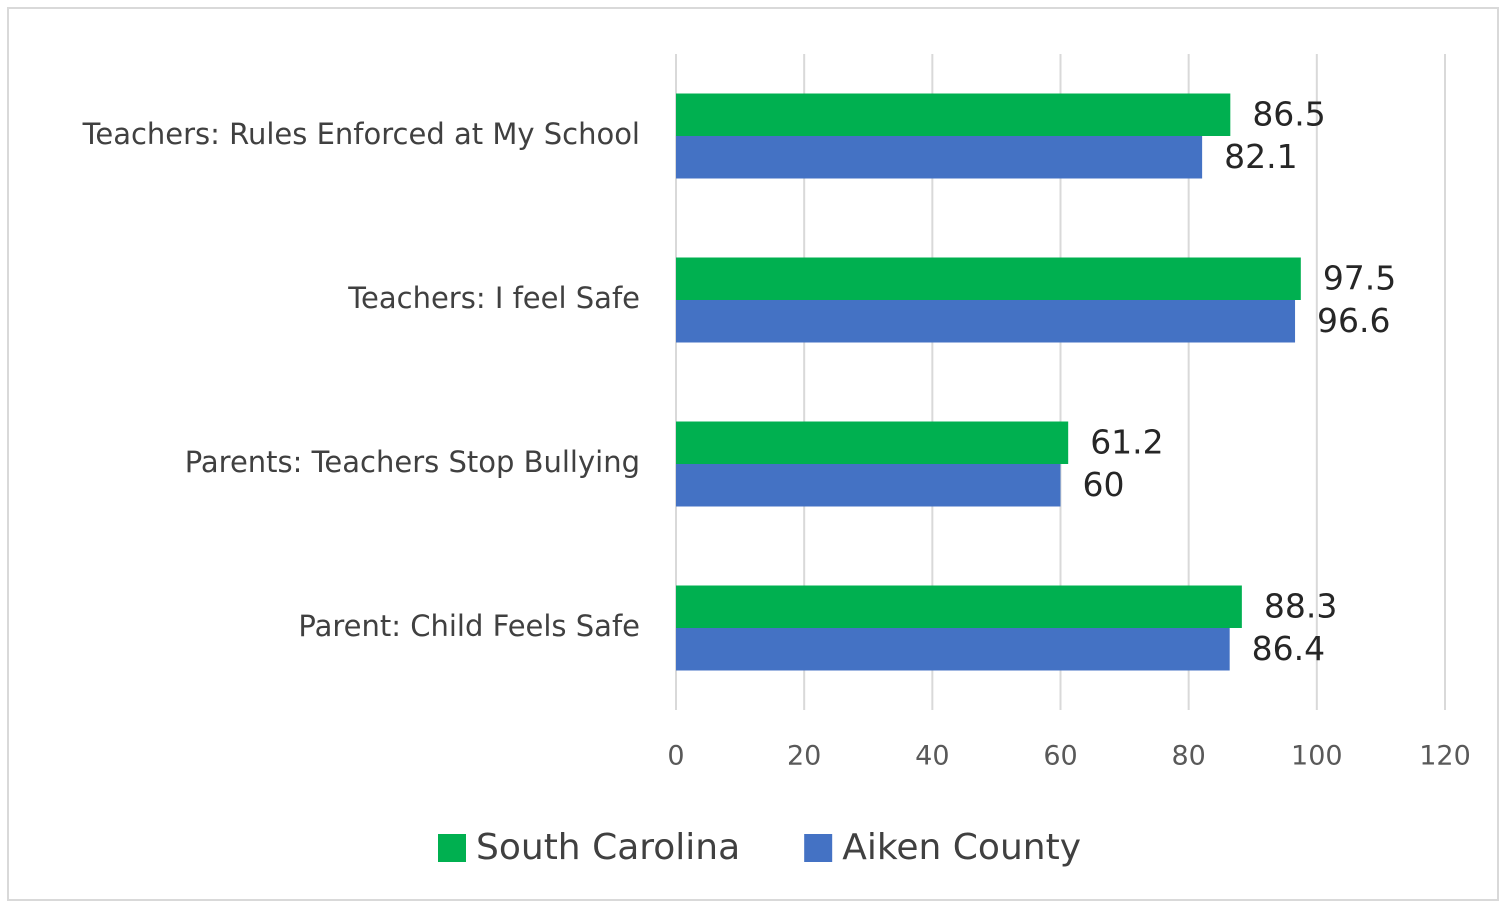 The image size is (1506, 907). I want to click on x-tick-label: 0, so click(675, 756).